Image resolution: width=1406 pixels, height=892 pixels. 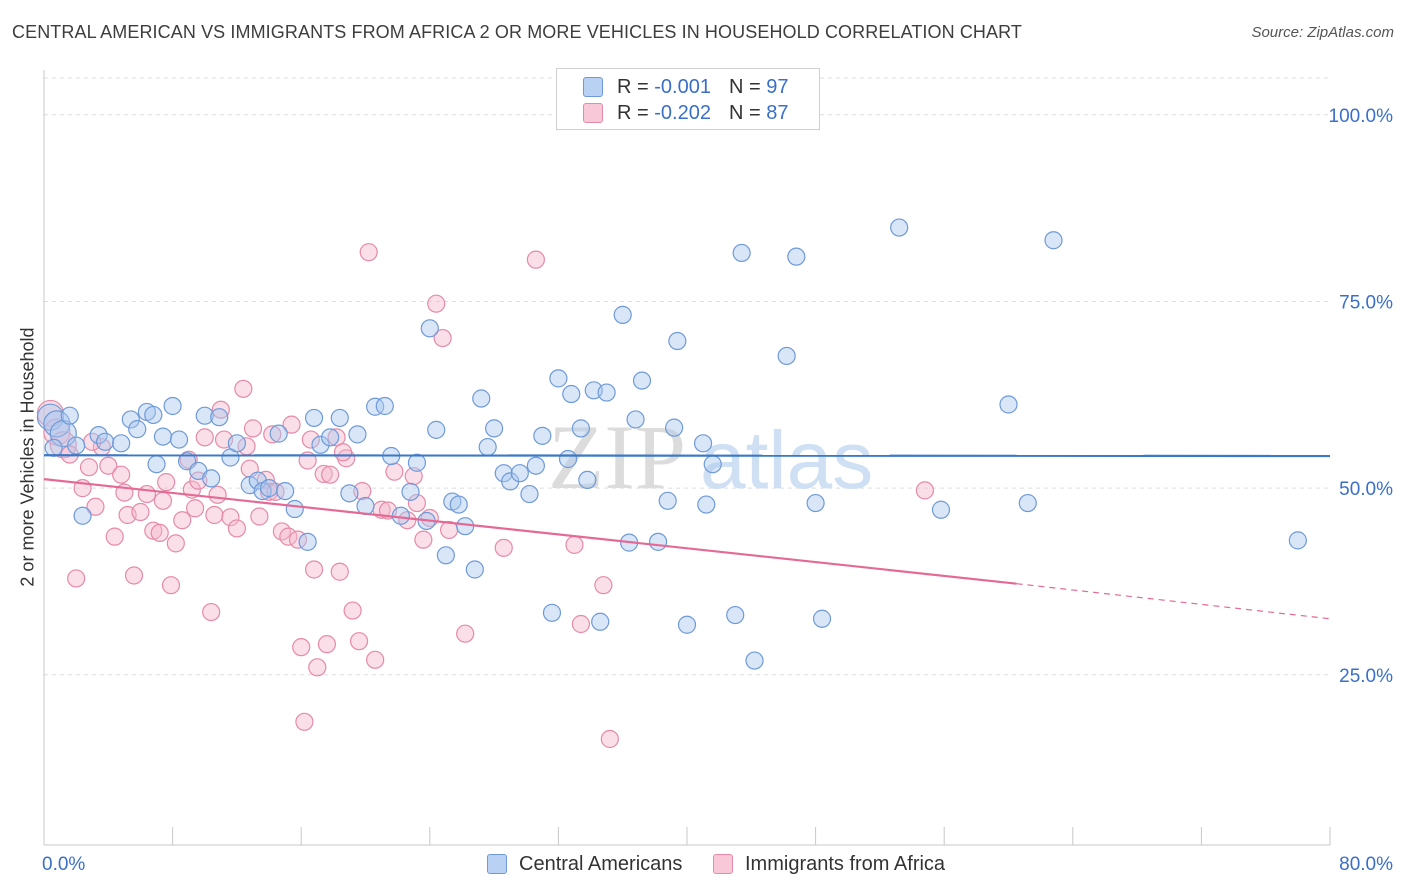 I want to click on bottom-legend-central-americans: Central Americans, so click(x=584, y=864).